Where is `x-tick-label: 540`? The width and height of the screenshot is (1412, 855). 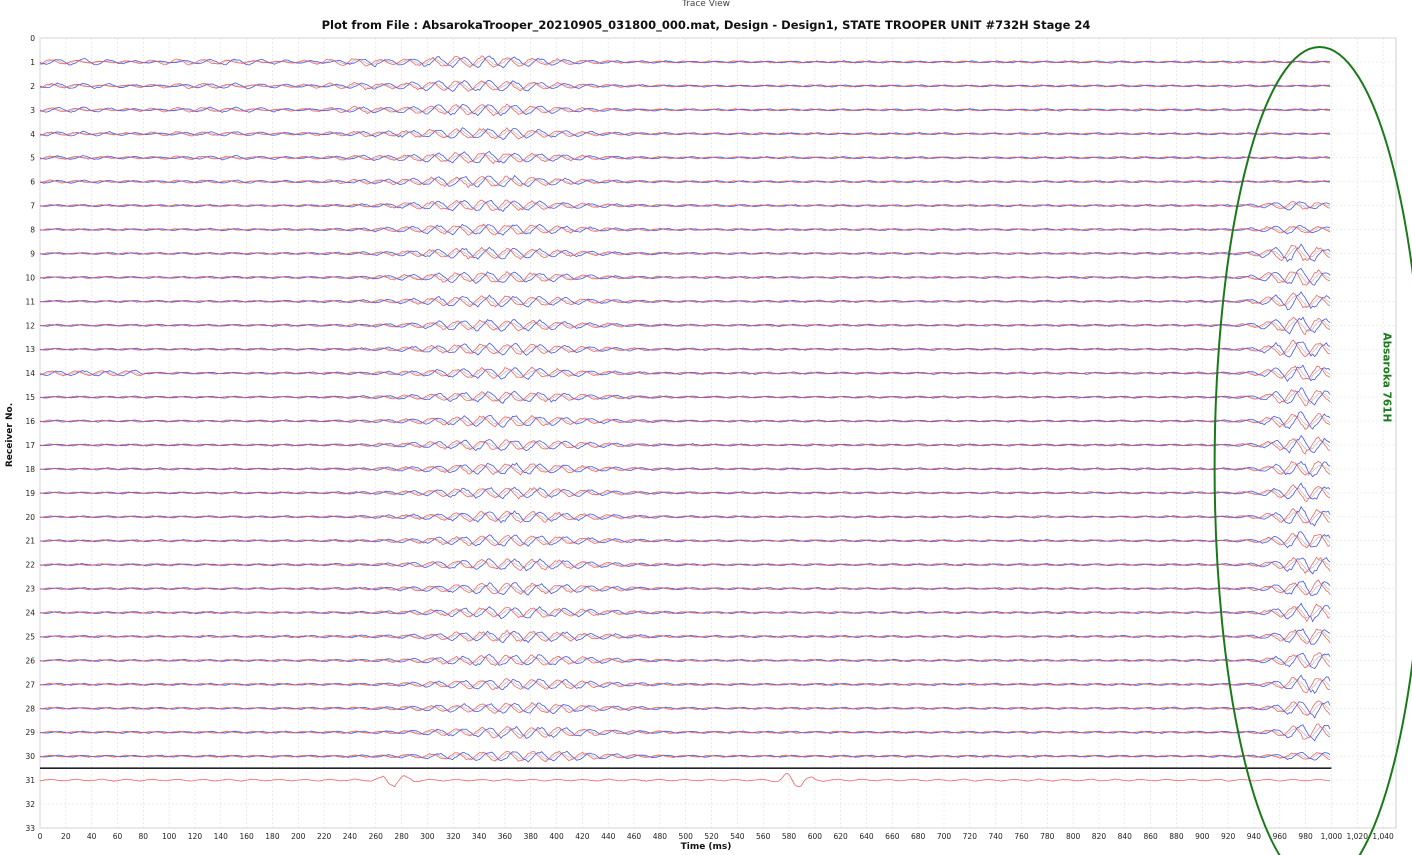
x-tick-label: 540 is located at coordinates (737, 836).